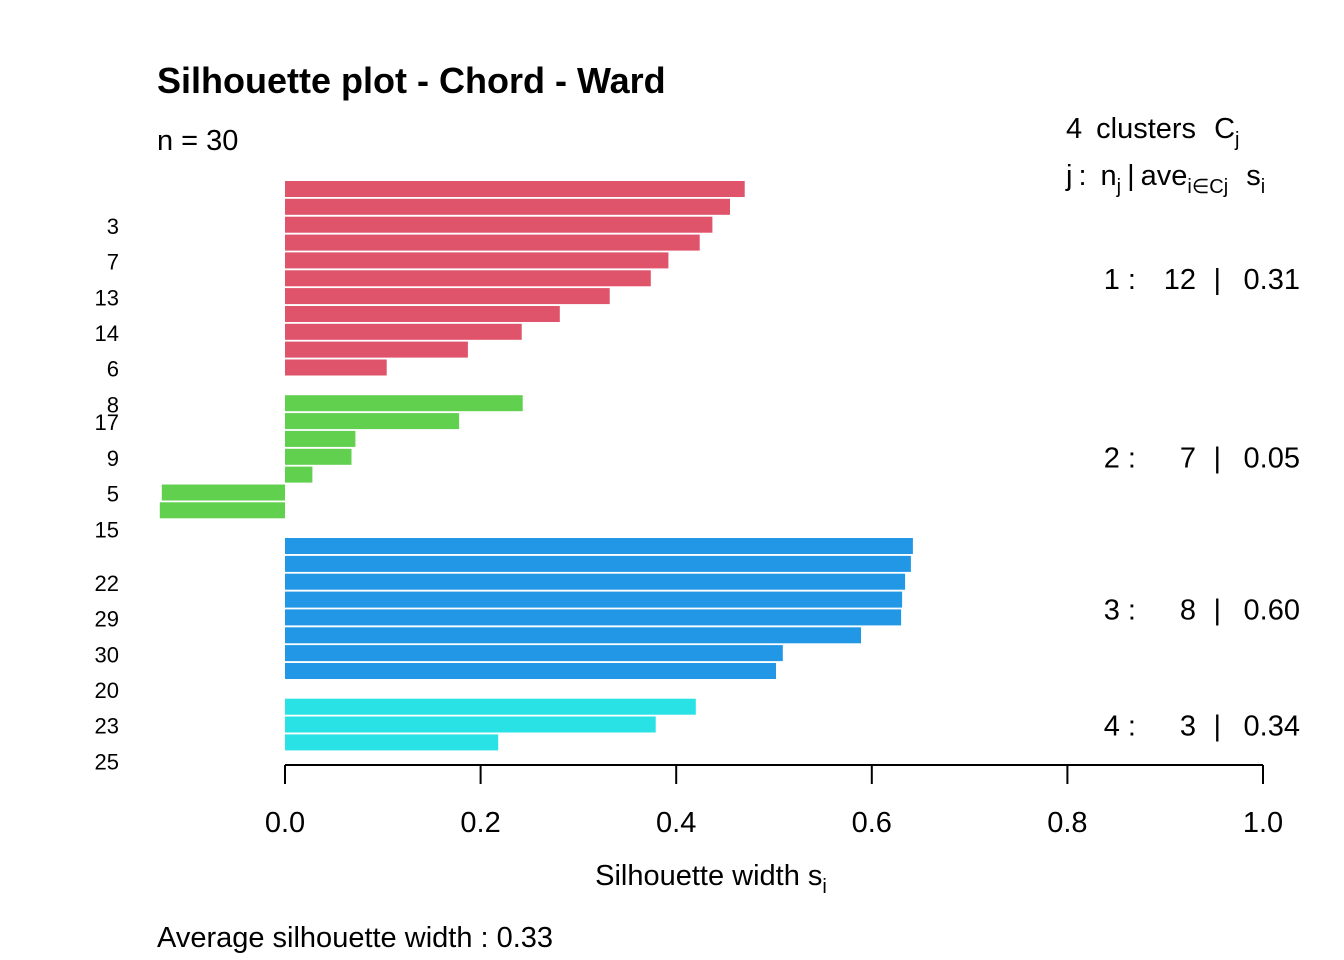 Image resolution: width=1344 pixels, height=960 pixels. I want to click on x-tick-label: 0.2, so click(480, 823).